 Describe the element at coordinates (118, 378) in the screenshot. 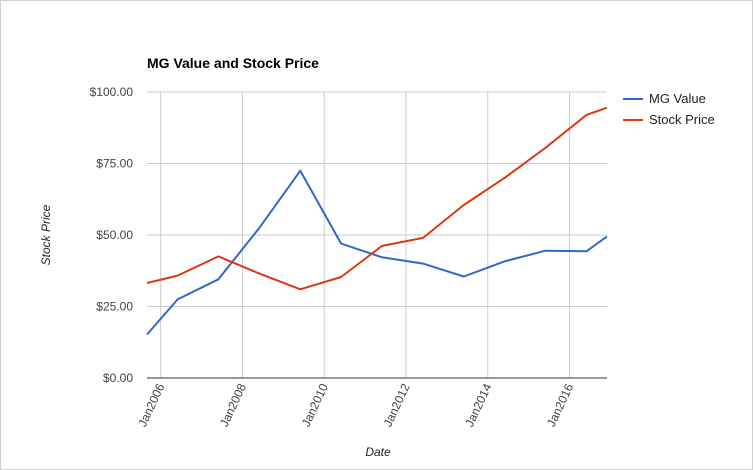

I see `y-tick-label: $0.00` at that location.